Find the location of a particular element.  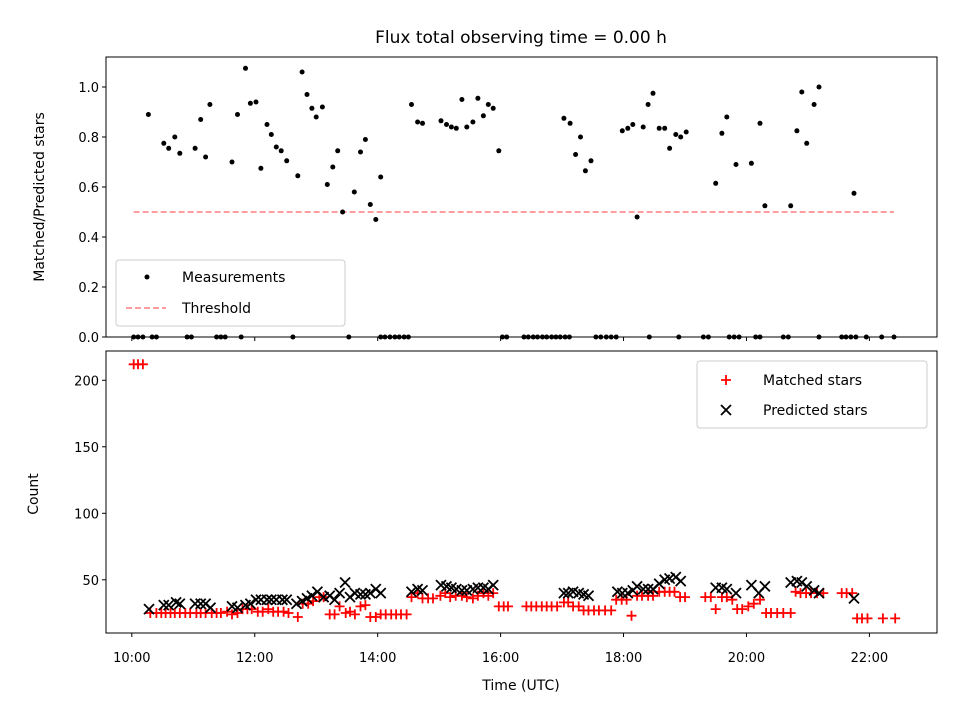

count-y-tick-label: 150 is located at coordinates (86, 448).